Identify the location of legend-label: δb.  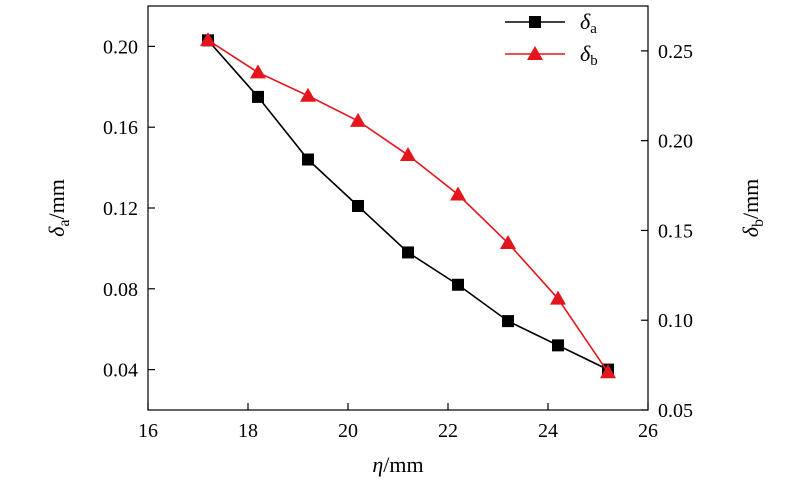
(589, 55).